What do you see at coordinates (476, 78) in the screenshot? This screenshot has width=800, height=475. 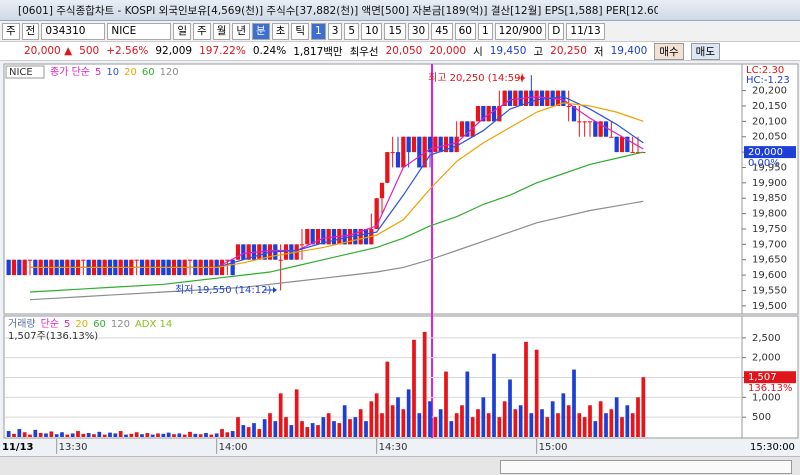 I see `high-annotation: 최고 20,250 (14:59)` at bounding box center [476, 78].